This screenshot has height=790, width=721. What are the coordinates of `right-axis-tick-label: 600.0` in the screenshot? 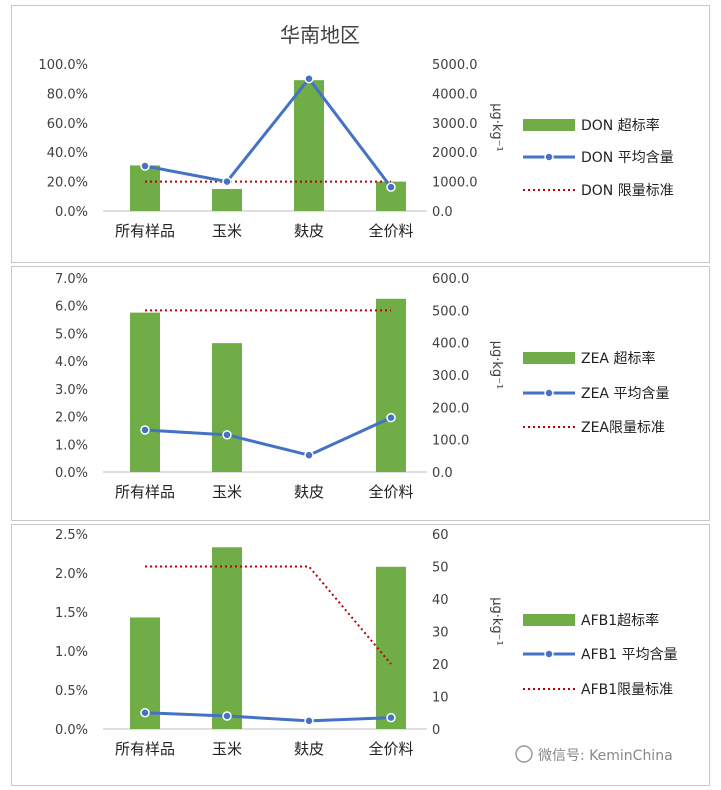 It's located at (450, 279).